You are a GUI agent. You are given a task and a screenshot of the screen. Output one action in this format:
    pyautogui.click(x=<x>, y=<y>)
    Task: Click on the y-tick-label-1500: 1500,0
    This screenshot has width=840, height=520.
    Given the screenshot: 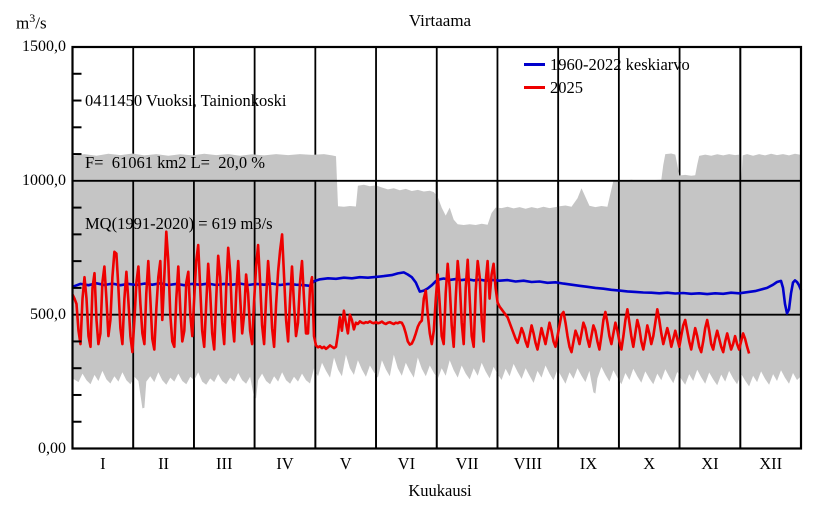 What is the action you would take?
    pyautogui.click(x=44, y=46)
    